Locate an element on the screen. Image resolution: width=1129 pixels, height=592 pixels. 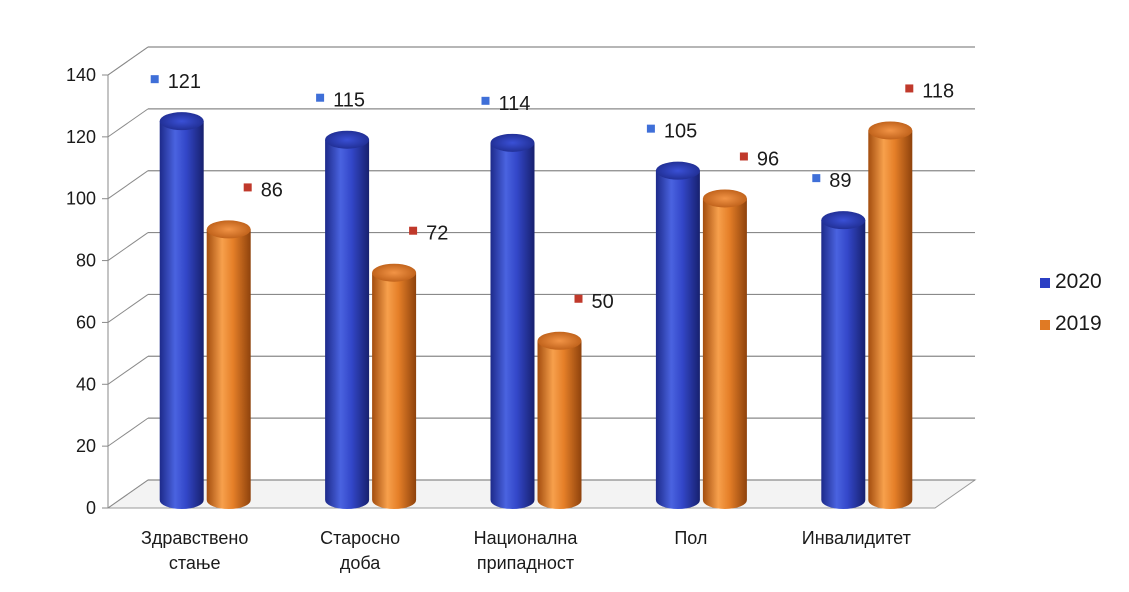
data-label: 96 is located at coordinates (768, 159).